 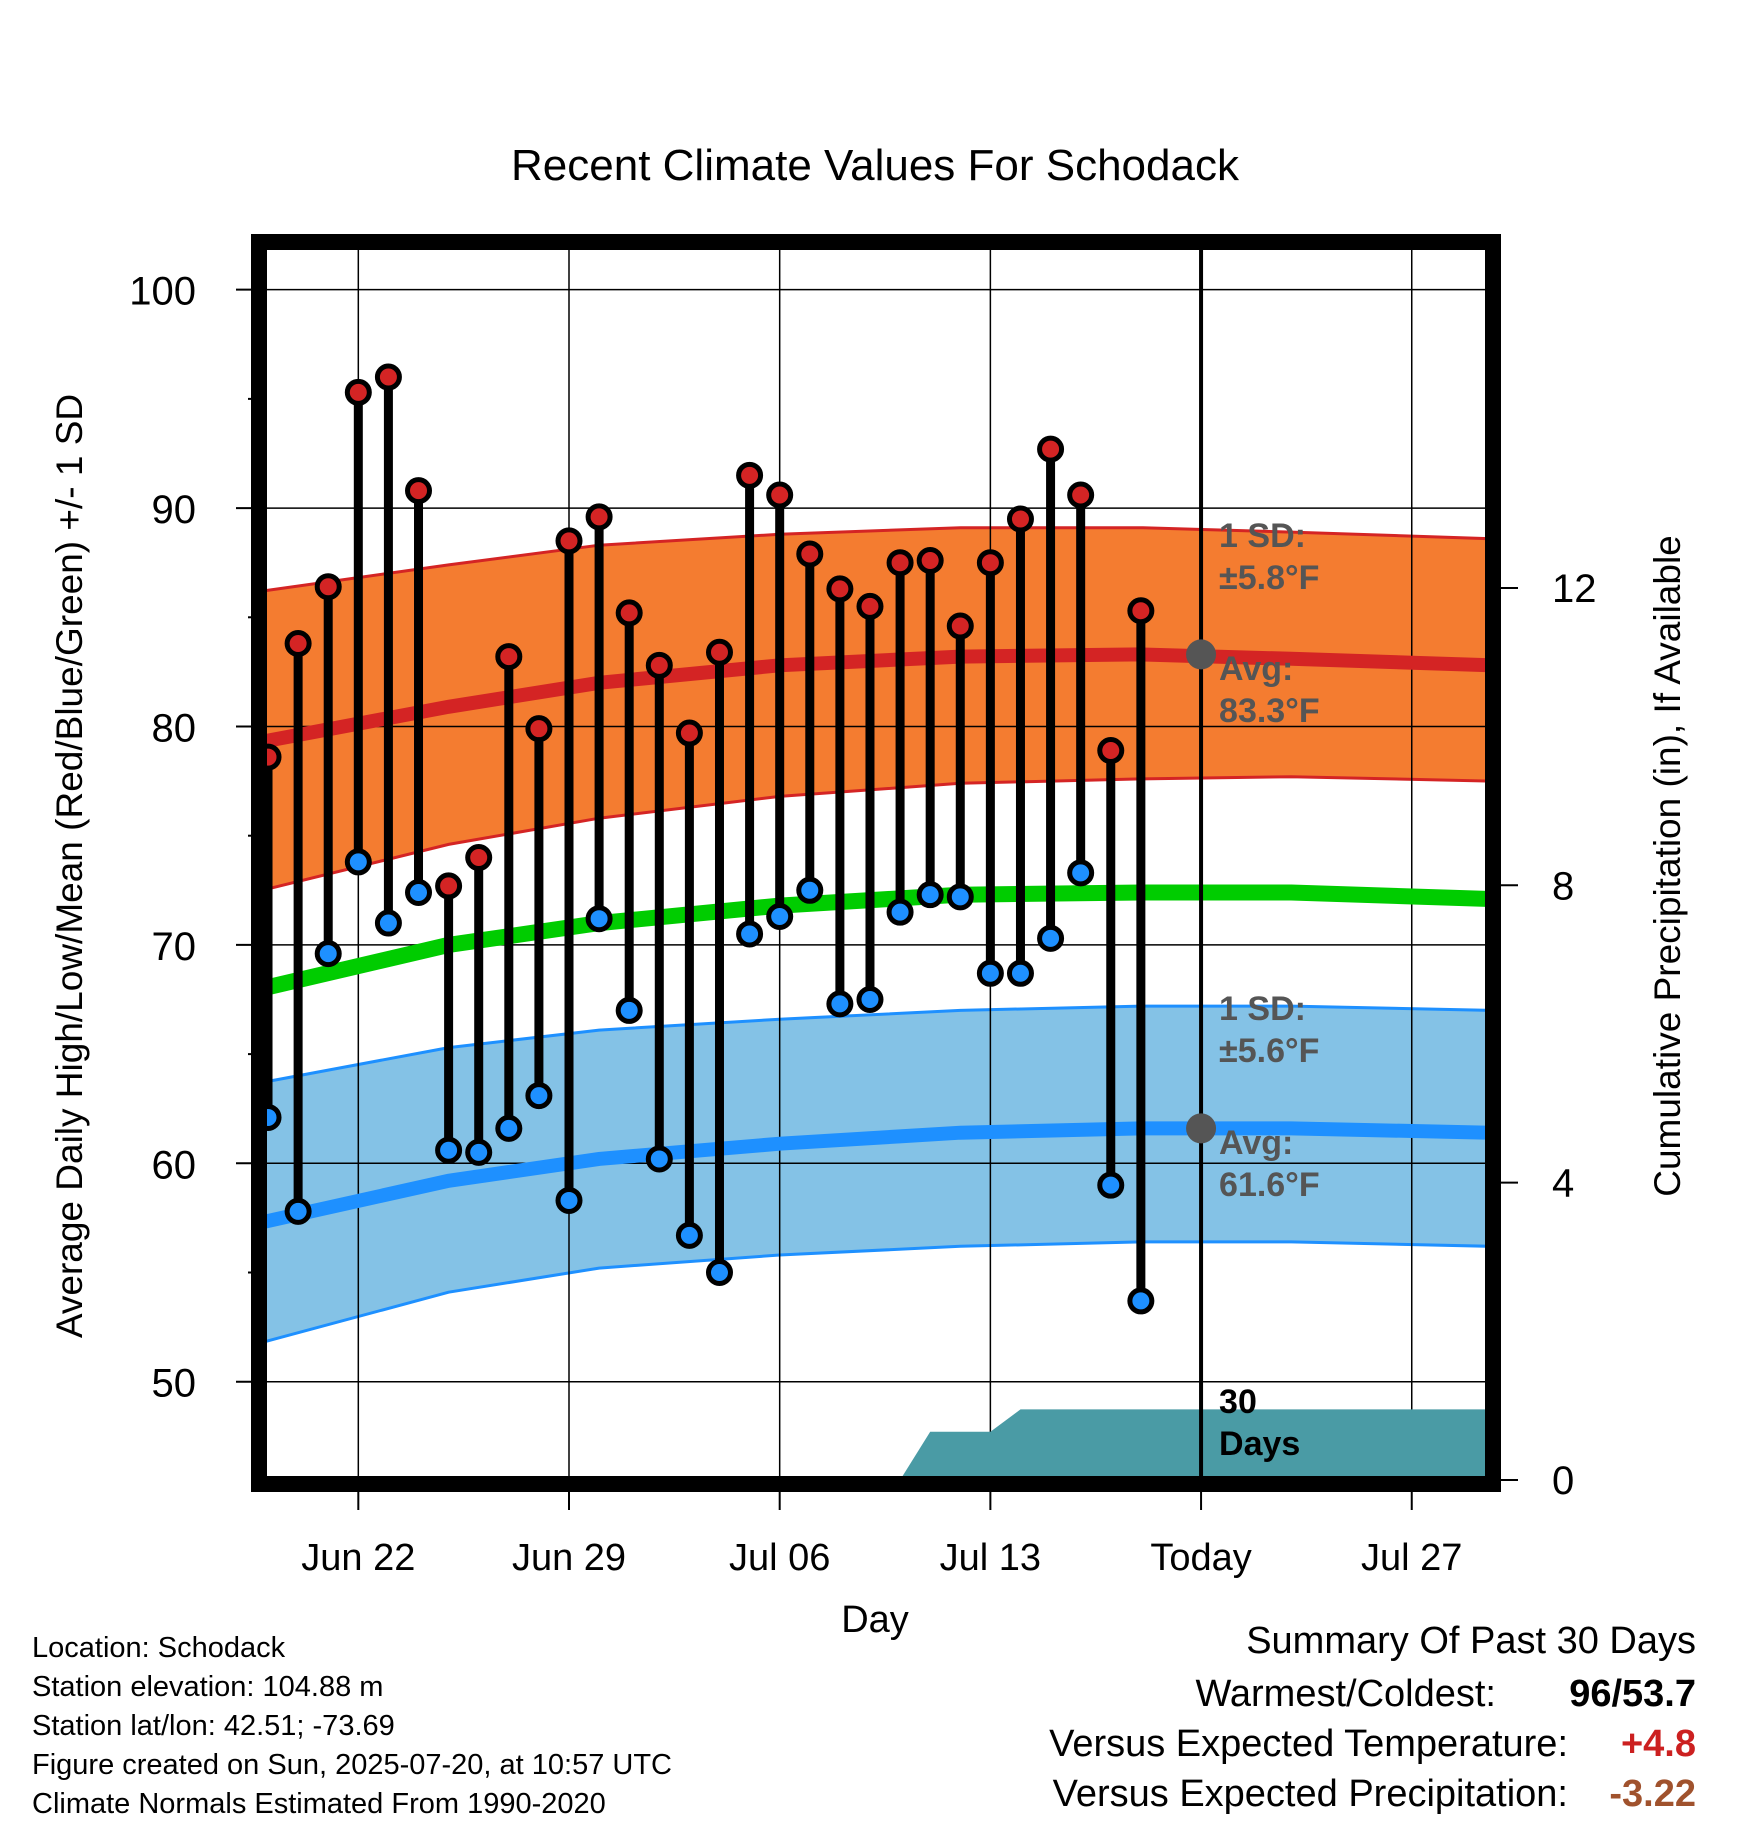 I want to click on low-sd-label-1: 1 SD:, so click(x=1262, y=1009).